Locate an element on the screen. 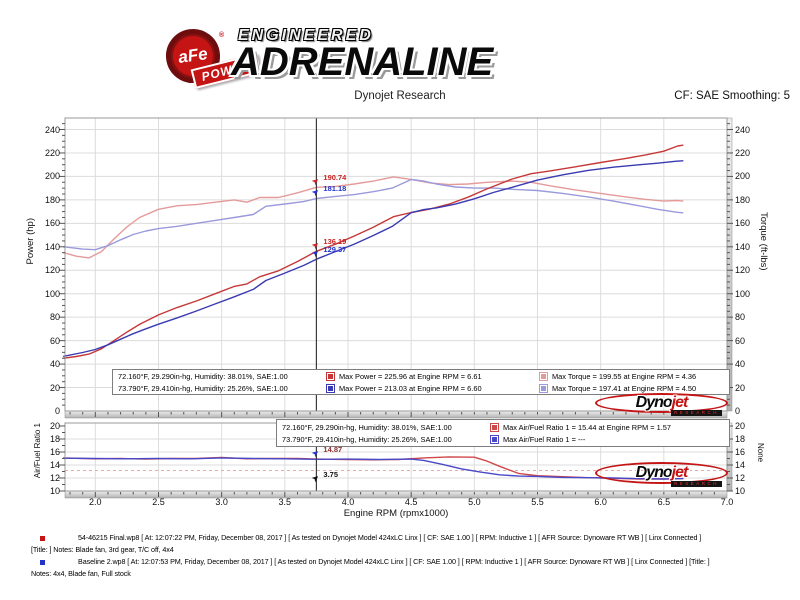 The image size is (800, 600). afr-tick-label: 14 is located at coordinates (54, 465).